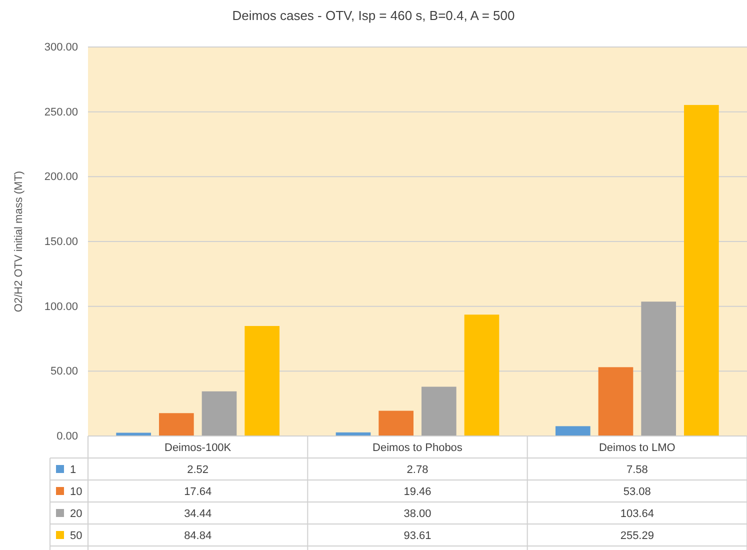  What do you see at coordinates (418, 492) in the screenshot?
I see `data-label: 19.46` at bounding box center [418, 492].